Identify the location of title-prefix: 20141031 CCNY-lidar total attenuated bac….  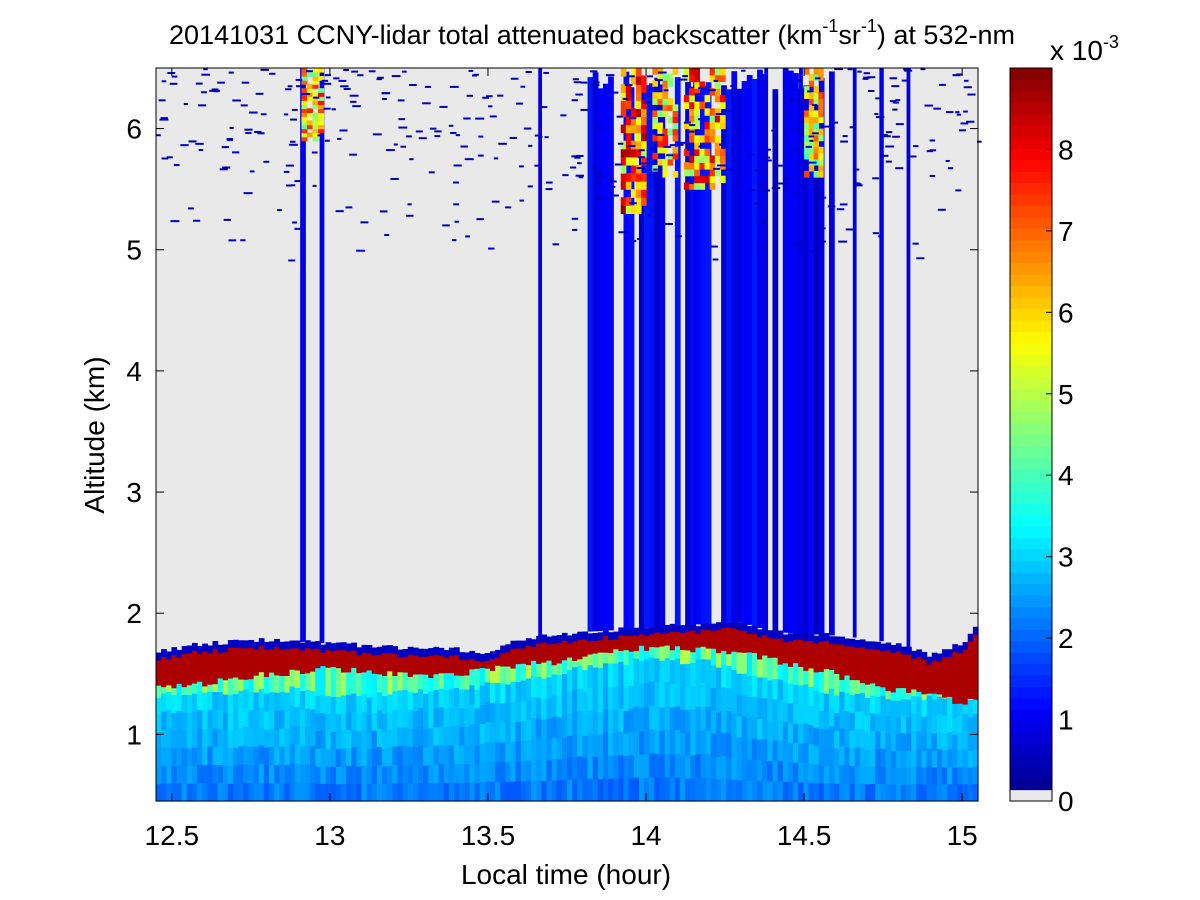
(495, 35).